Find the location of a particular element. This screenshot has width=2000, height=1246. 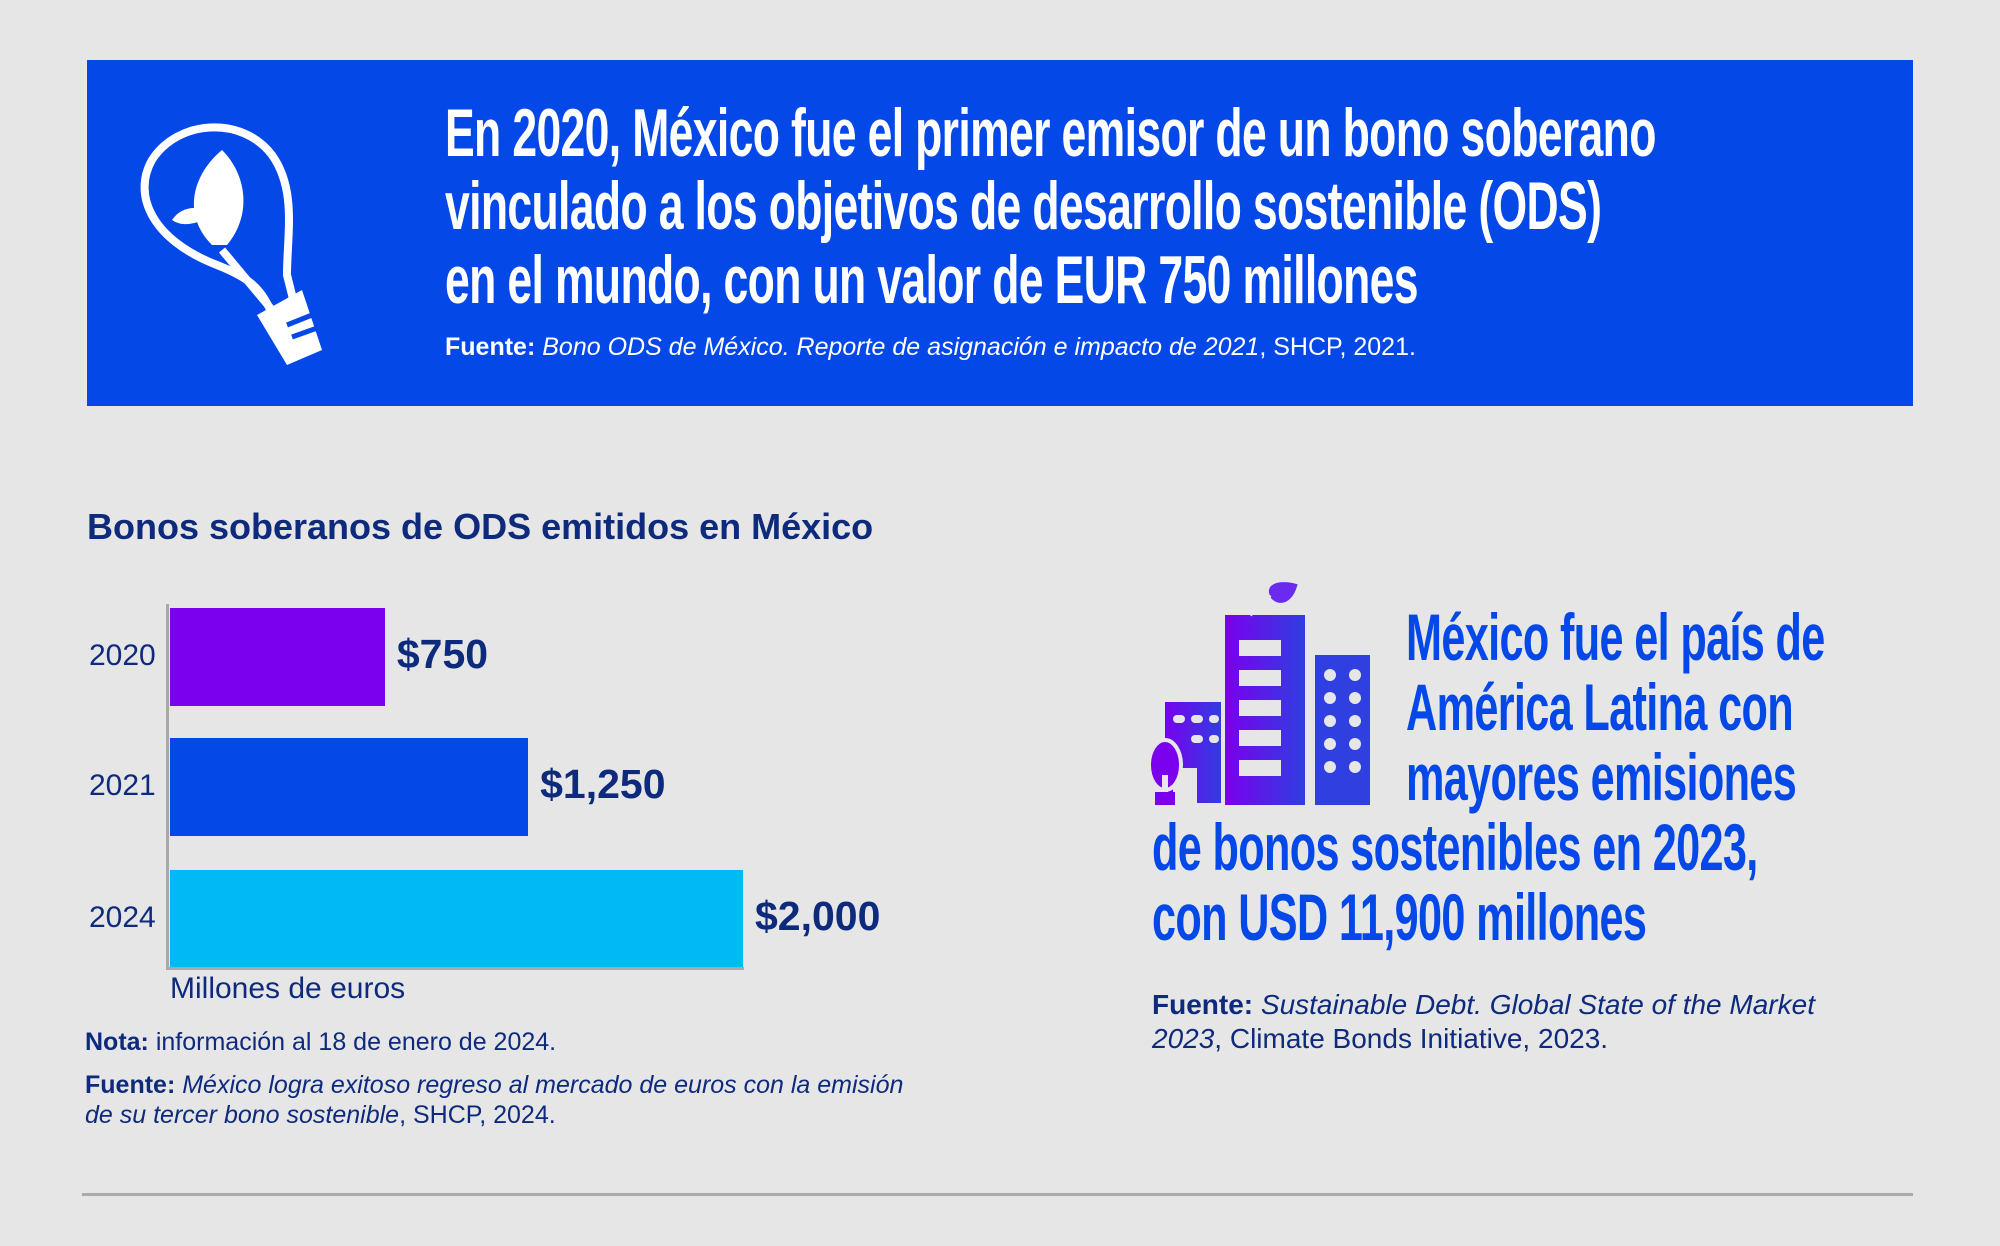

source-rest: , SHCP, 2021. is located at coordinates (1337, 347).